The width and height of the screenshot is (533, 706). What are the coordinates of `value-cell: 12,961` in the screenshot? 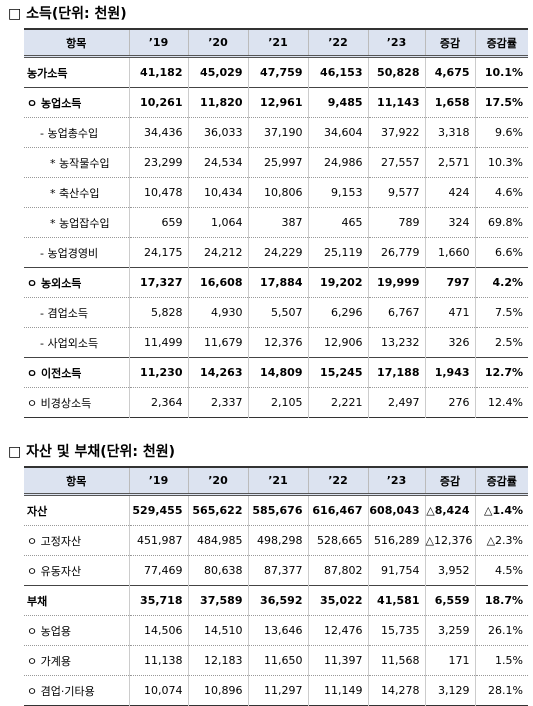 It's located at (277, 102).